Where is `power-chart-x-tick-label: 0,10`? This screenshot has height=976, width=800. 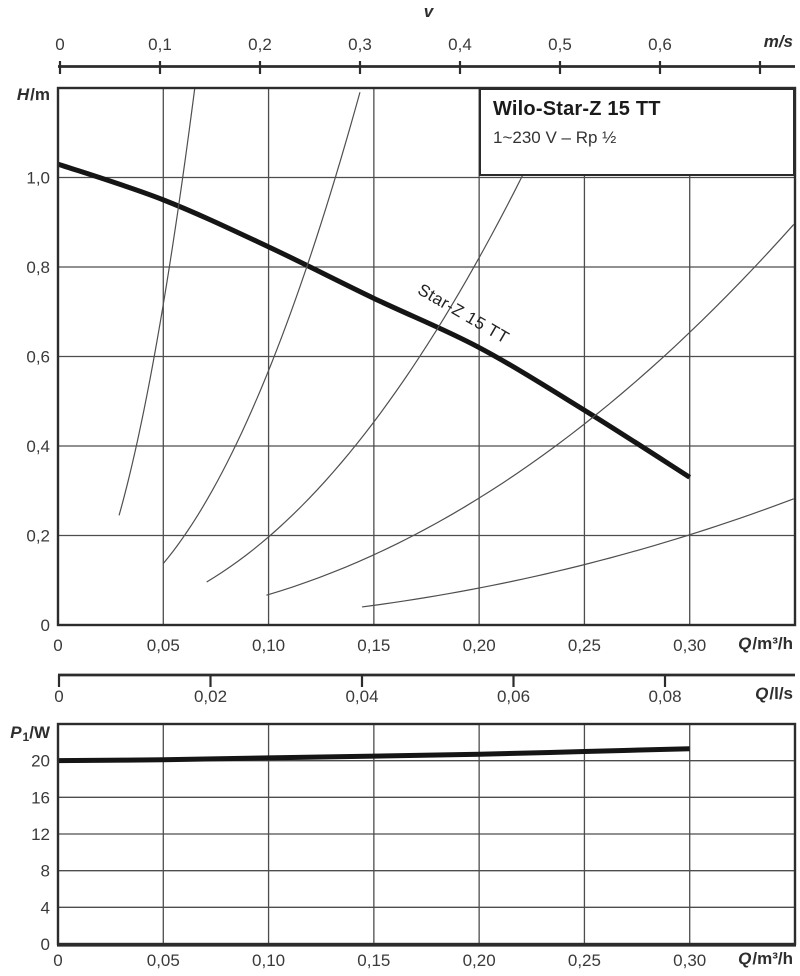
power-chart-x-tick-label: 0,10 is located at coordinates (268, 960).